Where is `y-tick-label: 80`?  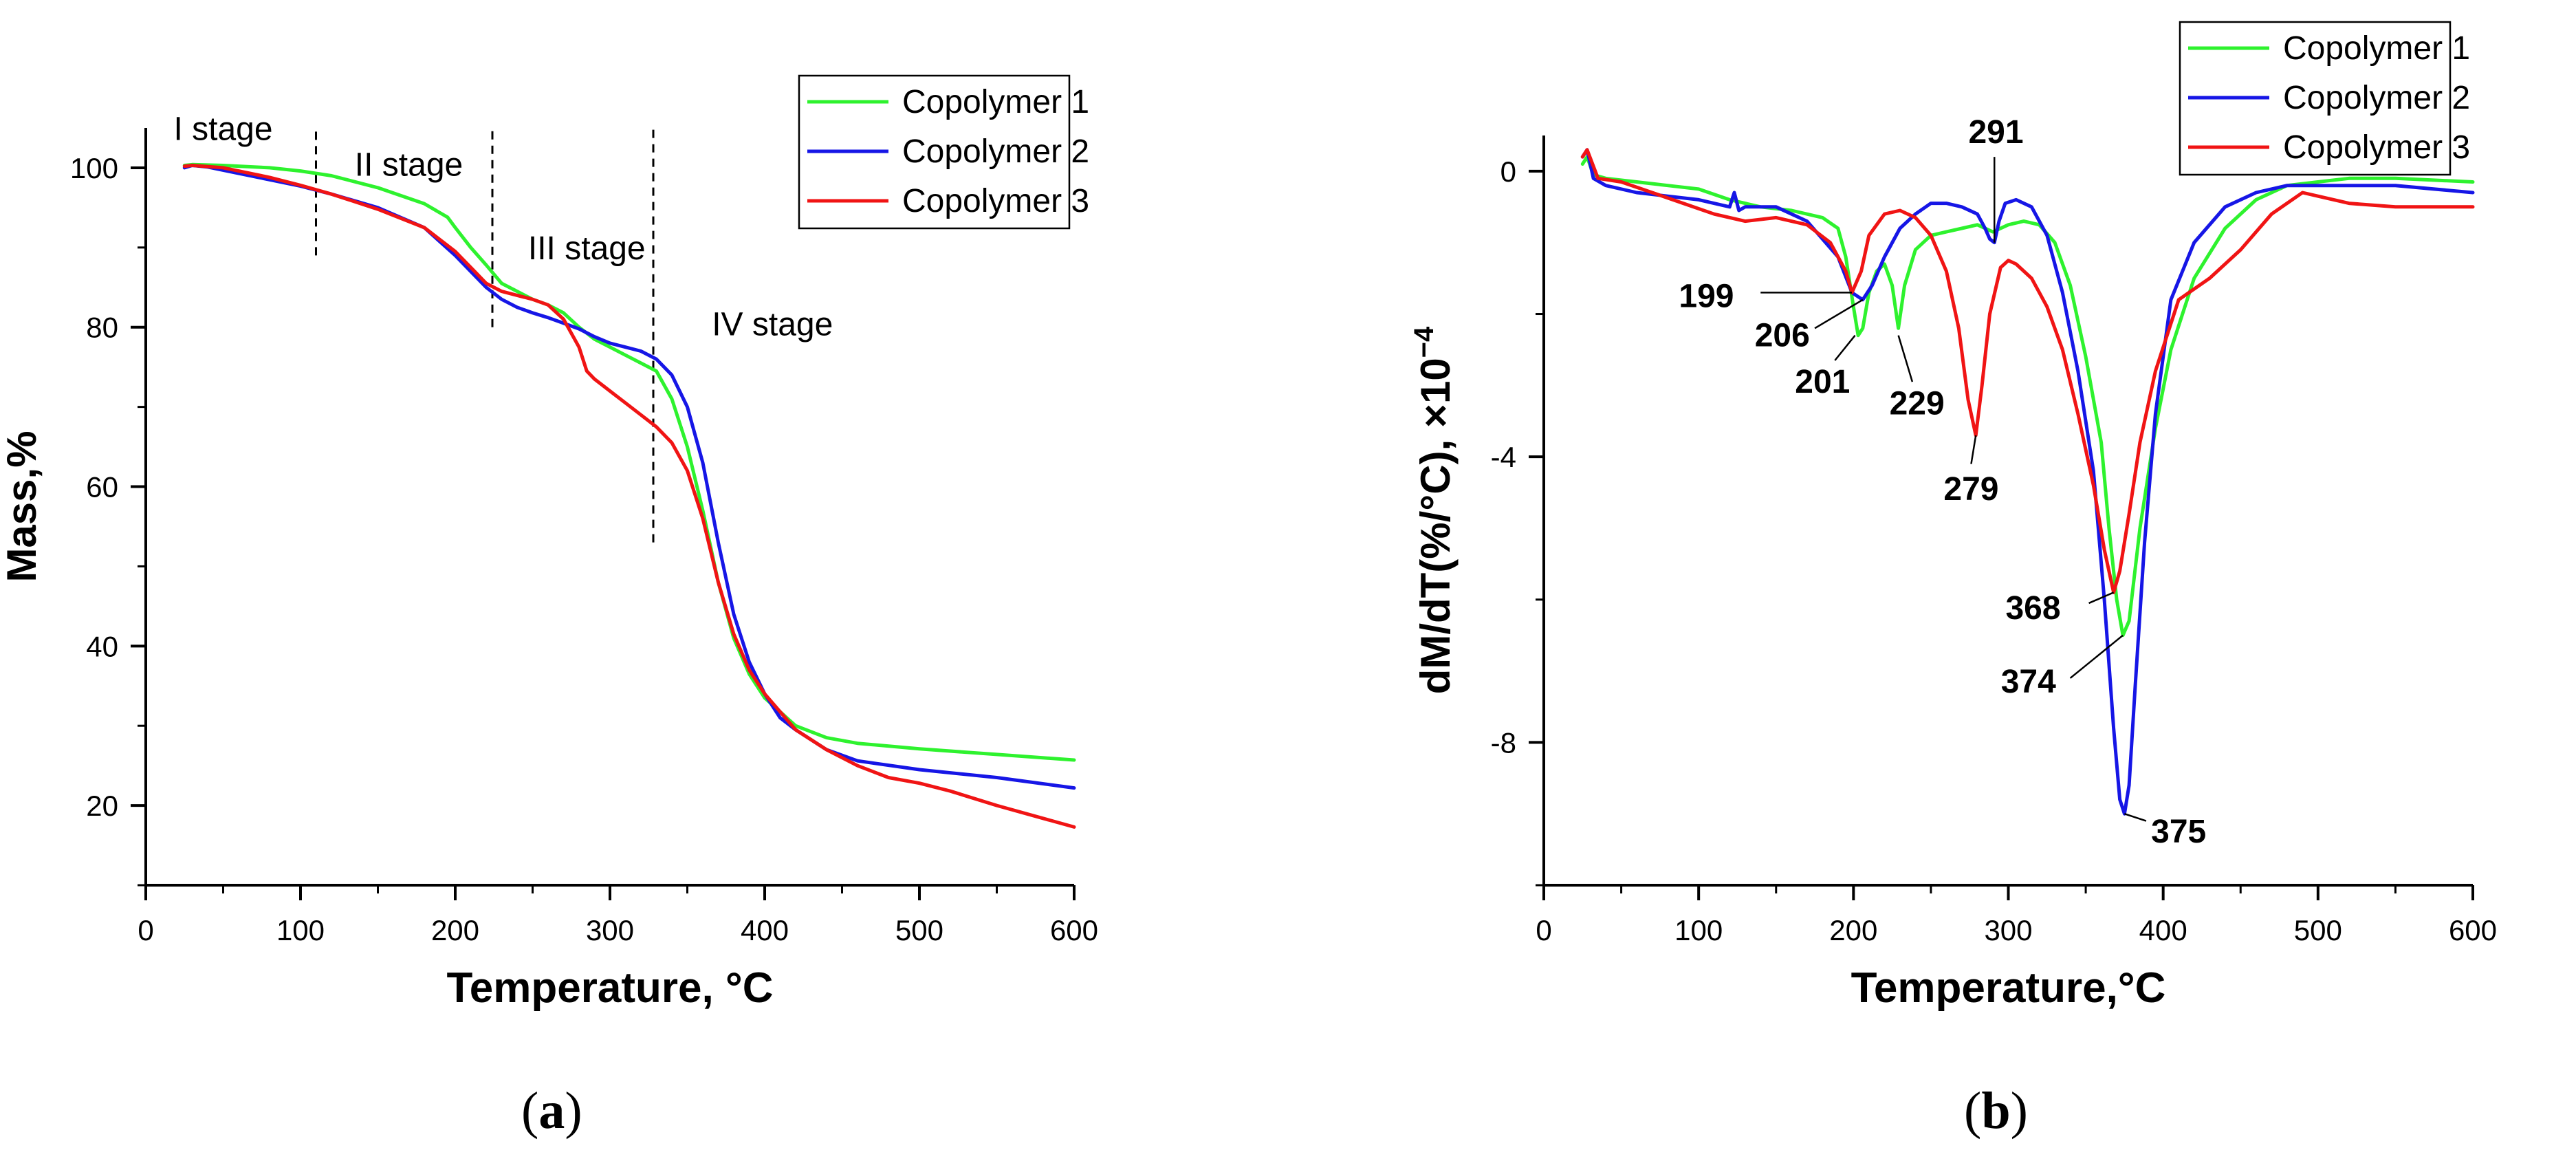 y-tick-label: 80 is located at coordinates (102, 328).